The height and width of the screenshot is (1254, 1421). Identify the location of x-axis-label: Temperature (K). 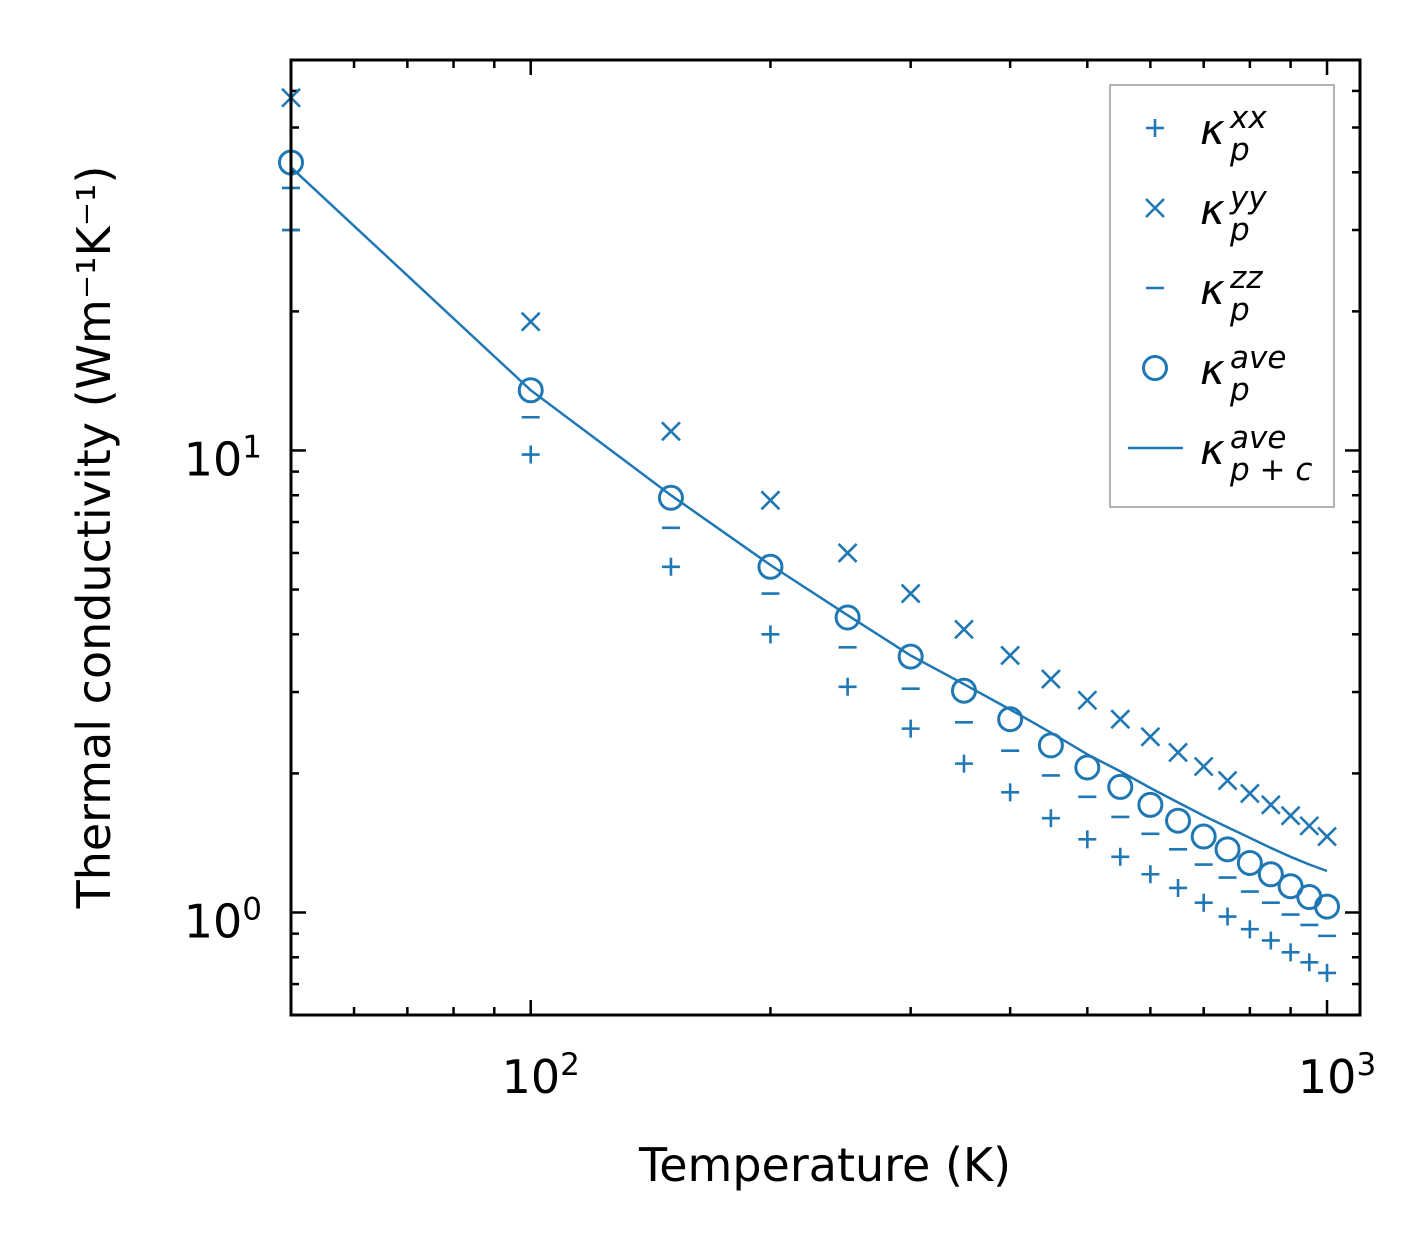
(824, 1165).